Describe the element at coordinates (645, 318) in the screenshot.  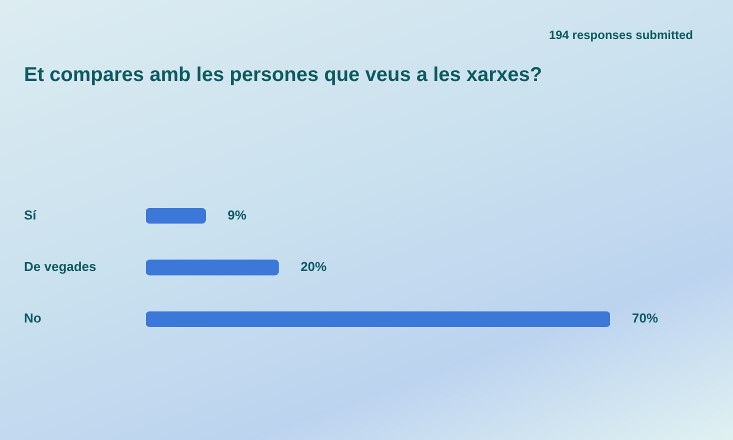
I see `data-label: 70%` at that location.